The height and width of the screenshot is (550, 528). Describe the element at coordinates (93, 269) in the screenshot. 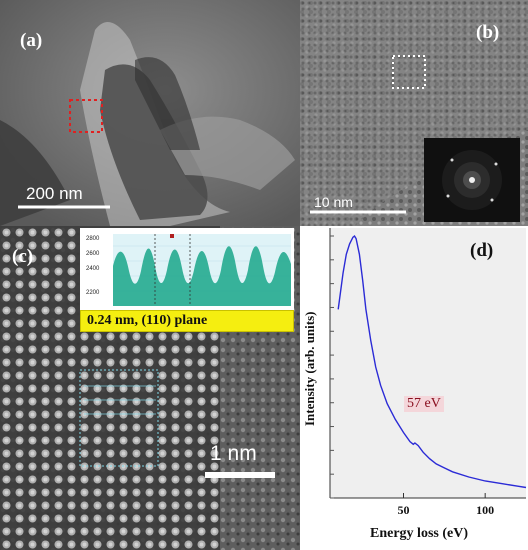

I see `profile-tick-2: 2400` at that location.